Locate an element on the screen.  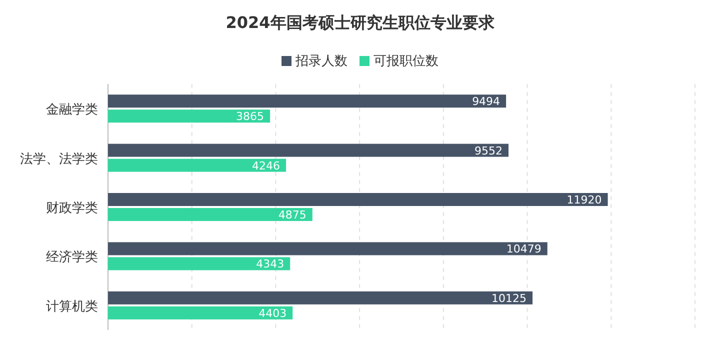
data-label: 10479 is located at coordinates (524, 249).